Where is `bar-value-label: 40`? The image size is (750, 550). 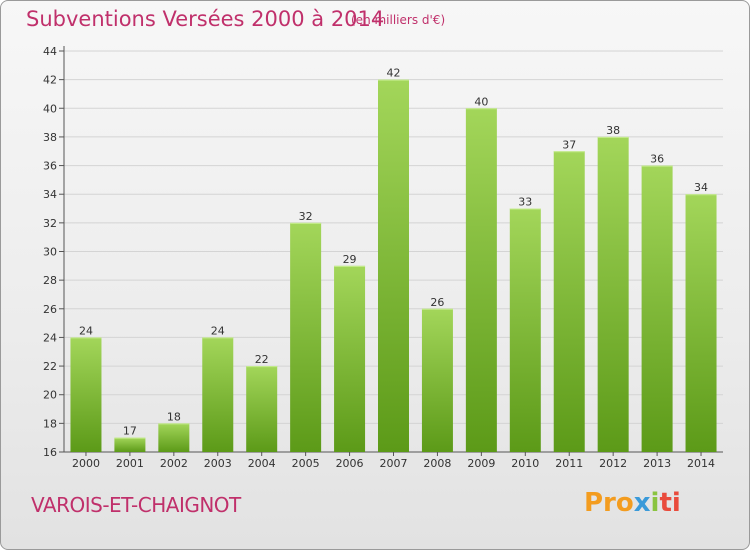
bar-value-label: 40 is located at coordinates (481, 101).